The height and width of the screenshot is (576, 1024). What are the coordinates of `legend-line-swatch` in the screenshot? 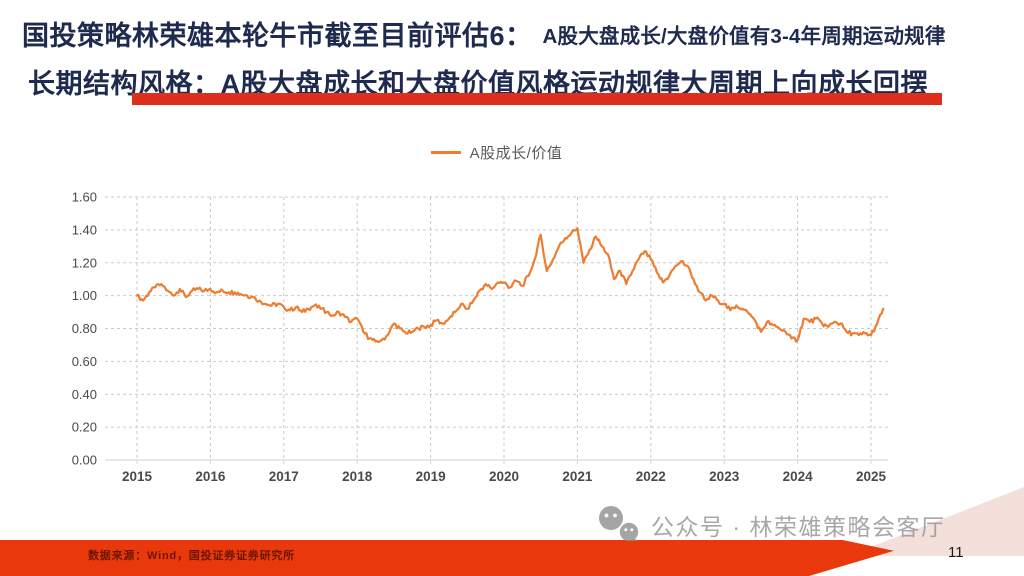 It's located at (445, 152).